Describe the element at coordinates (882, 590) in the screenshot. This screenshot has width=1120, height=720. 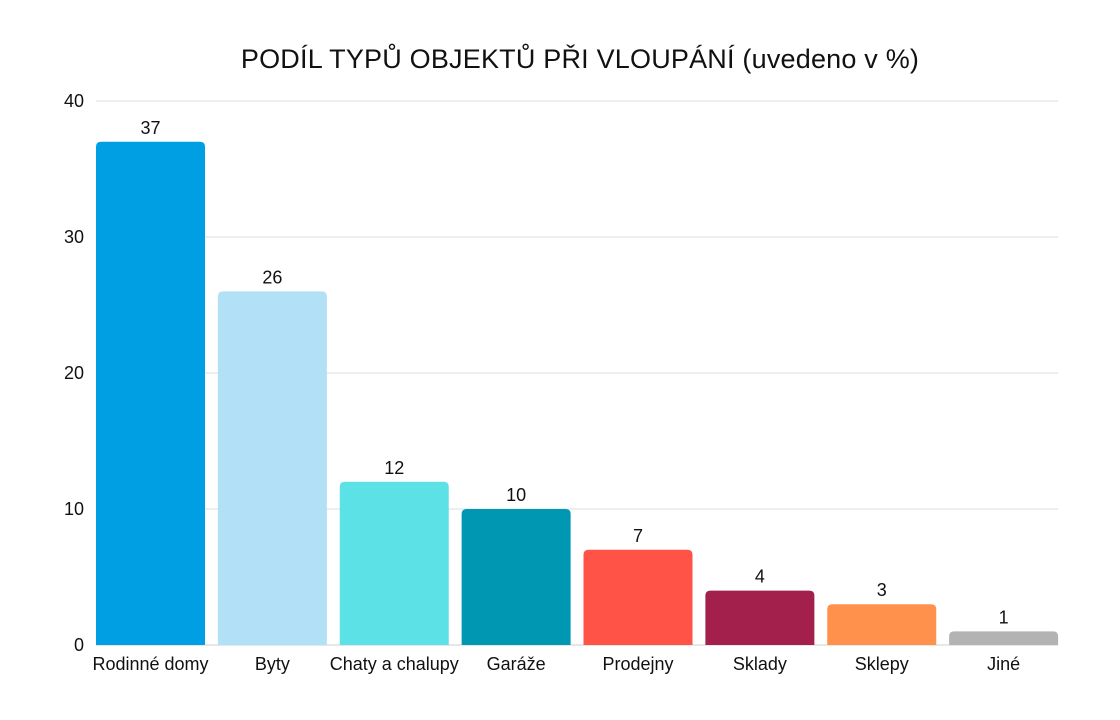
I see `bar-value-label: 3` at that location.